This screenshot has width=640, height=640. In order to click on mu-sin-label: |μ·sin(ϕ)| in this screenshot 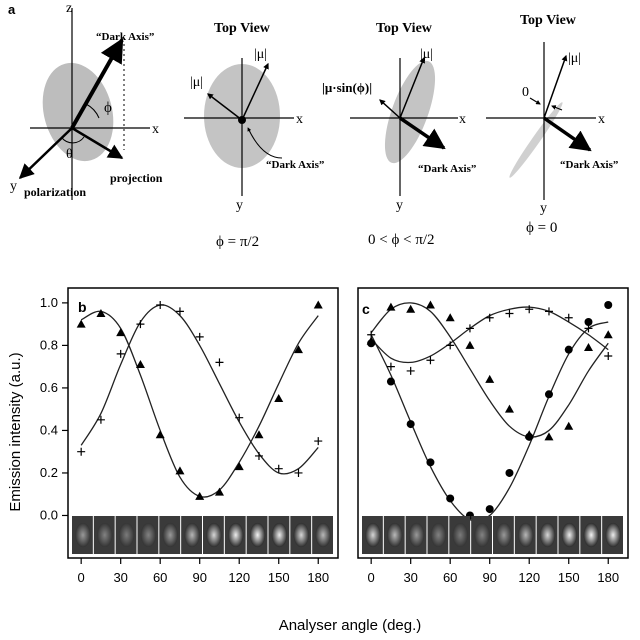, I will do `click(347, 87)`.